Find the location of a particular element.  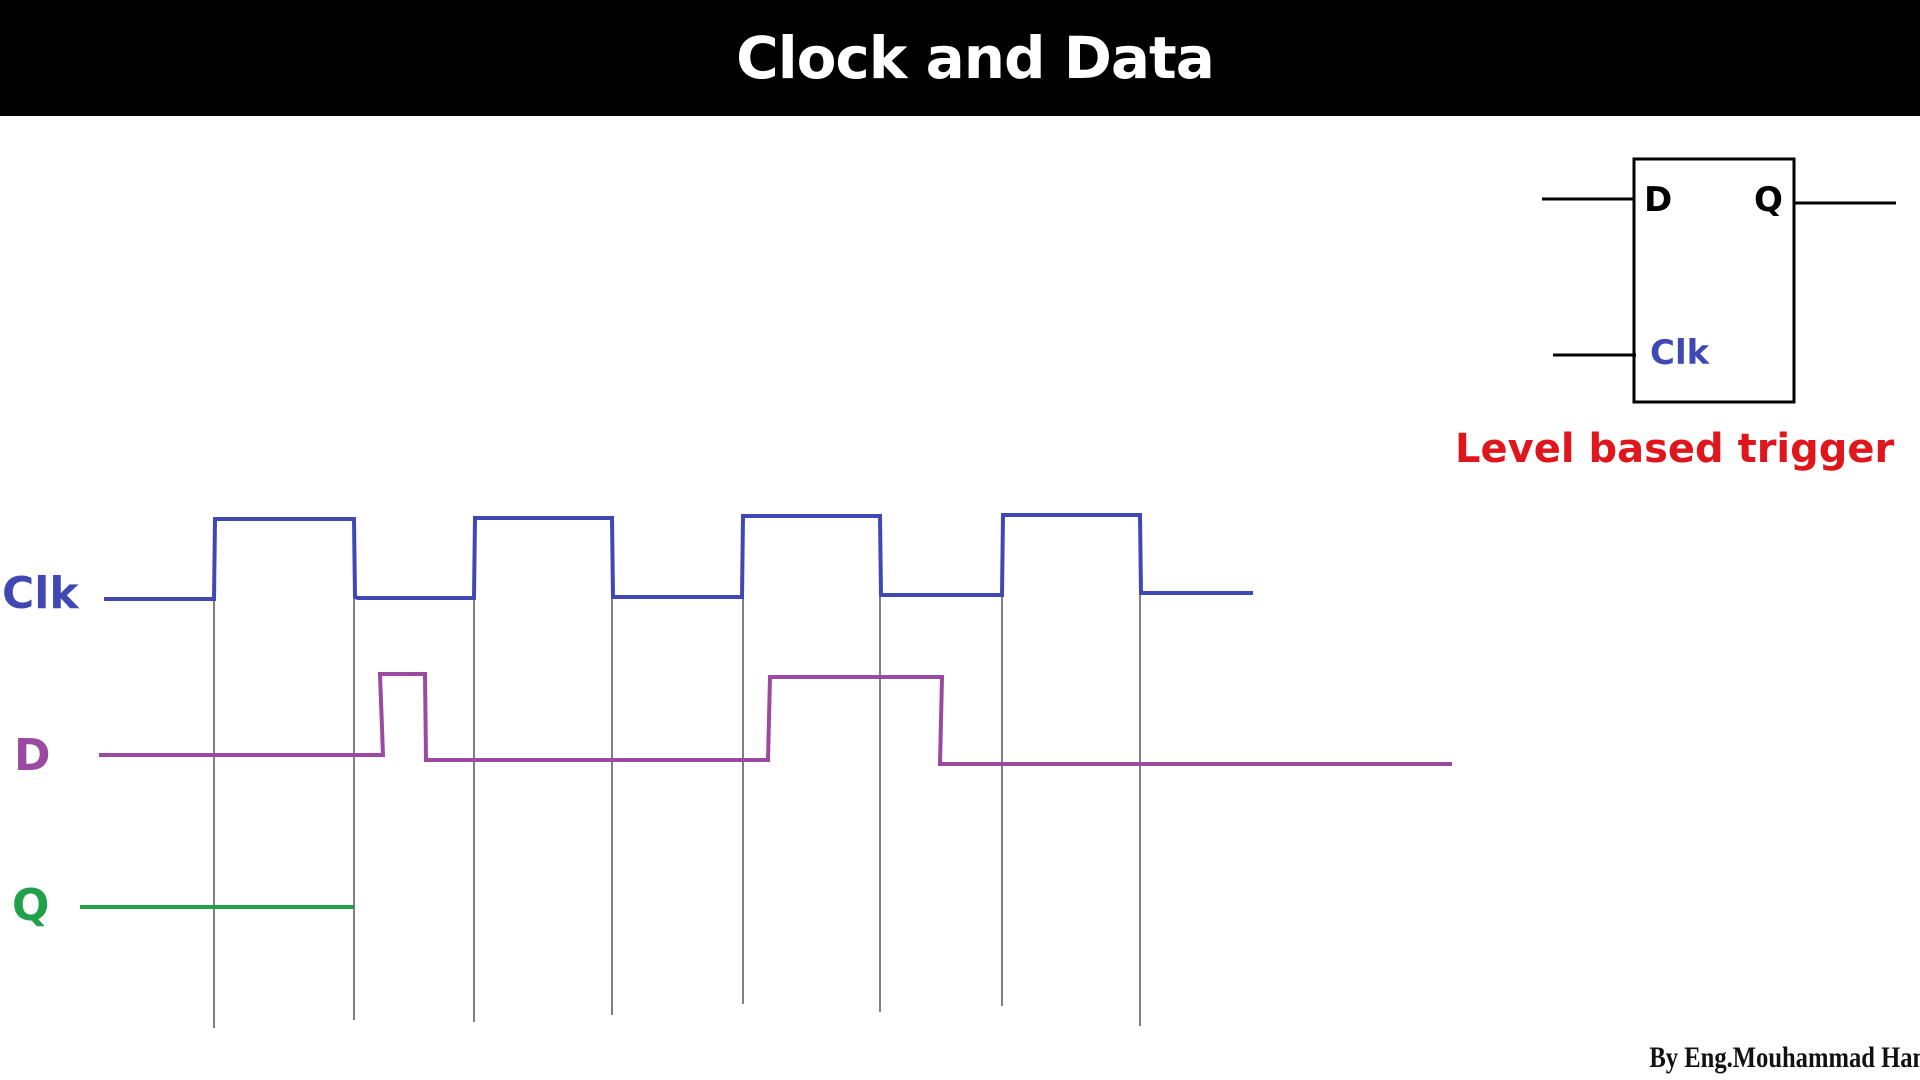

flipflop-d-label: D is located at coordinates (1658, 200).